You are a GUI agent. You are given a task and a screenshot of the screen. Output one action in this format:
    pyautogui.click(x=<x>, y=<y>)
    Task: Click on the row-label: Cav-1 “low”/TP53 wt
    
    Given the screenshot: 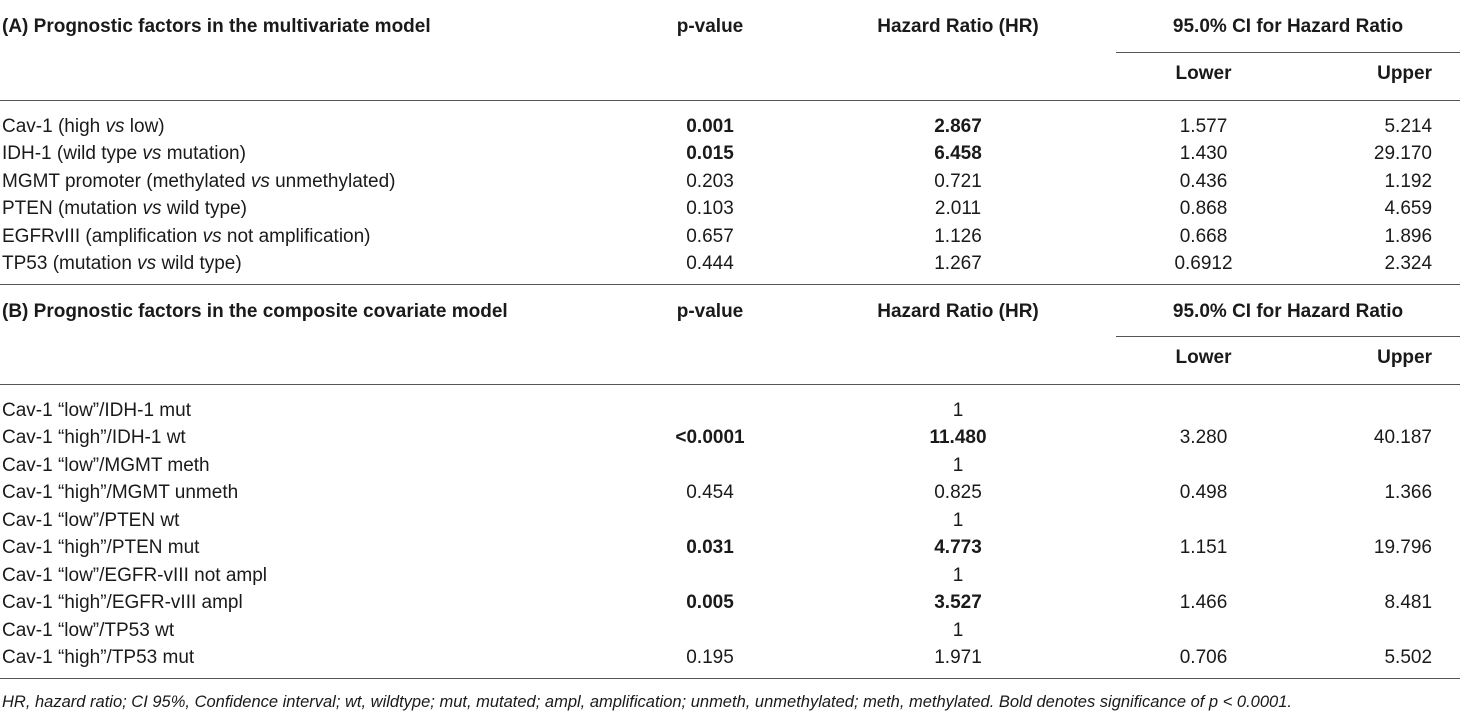 What is the action you would take?
    pyautogui.click(x=88, y=630)
    